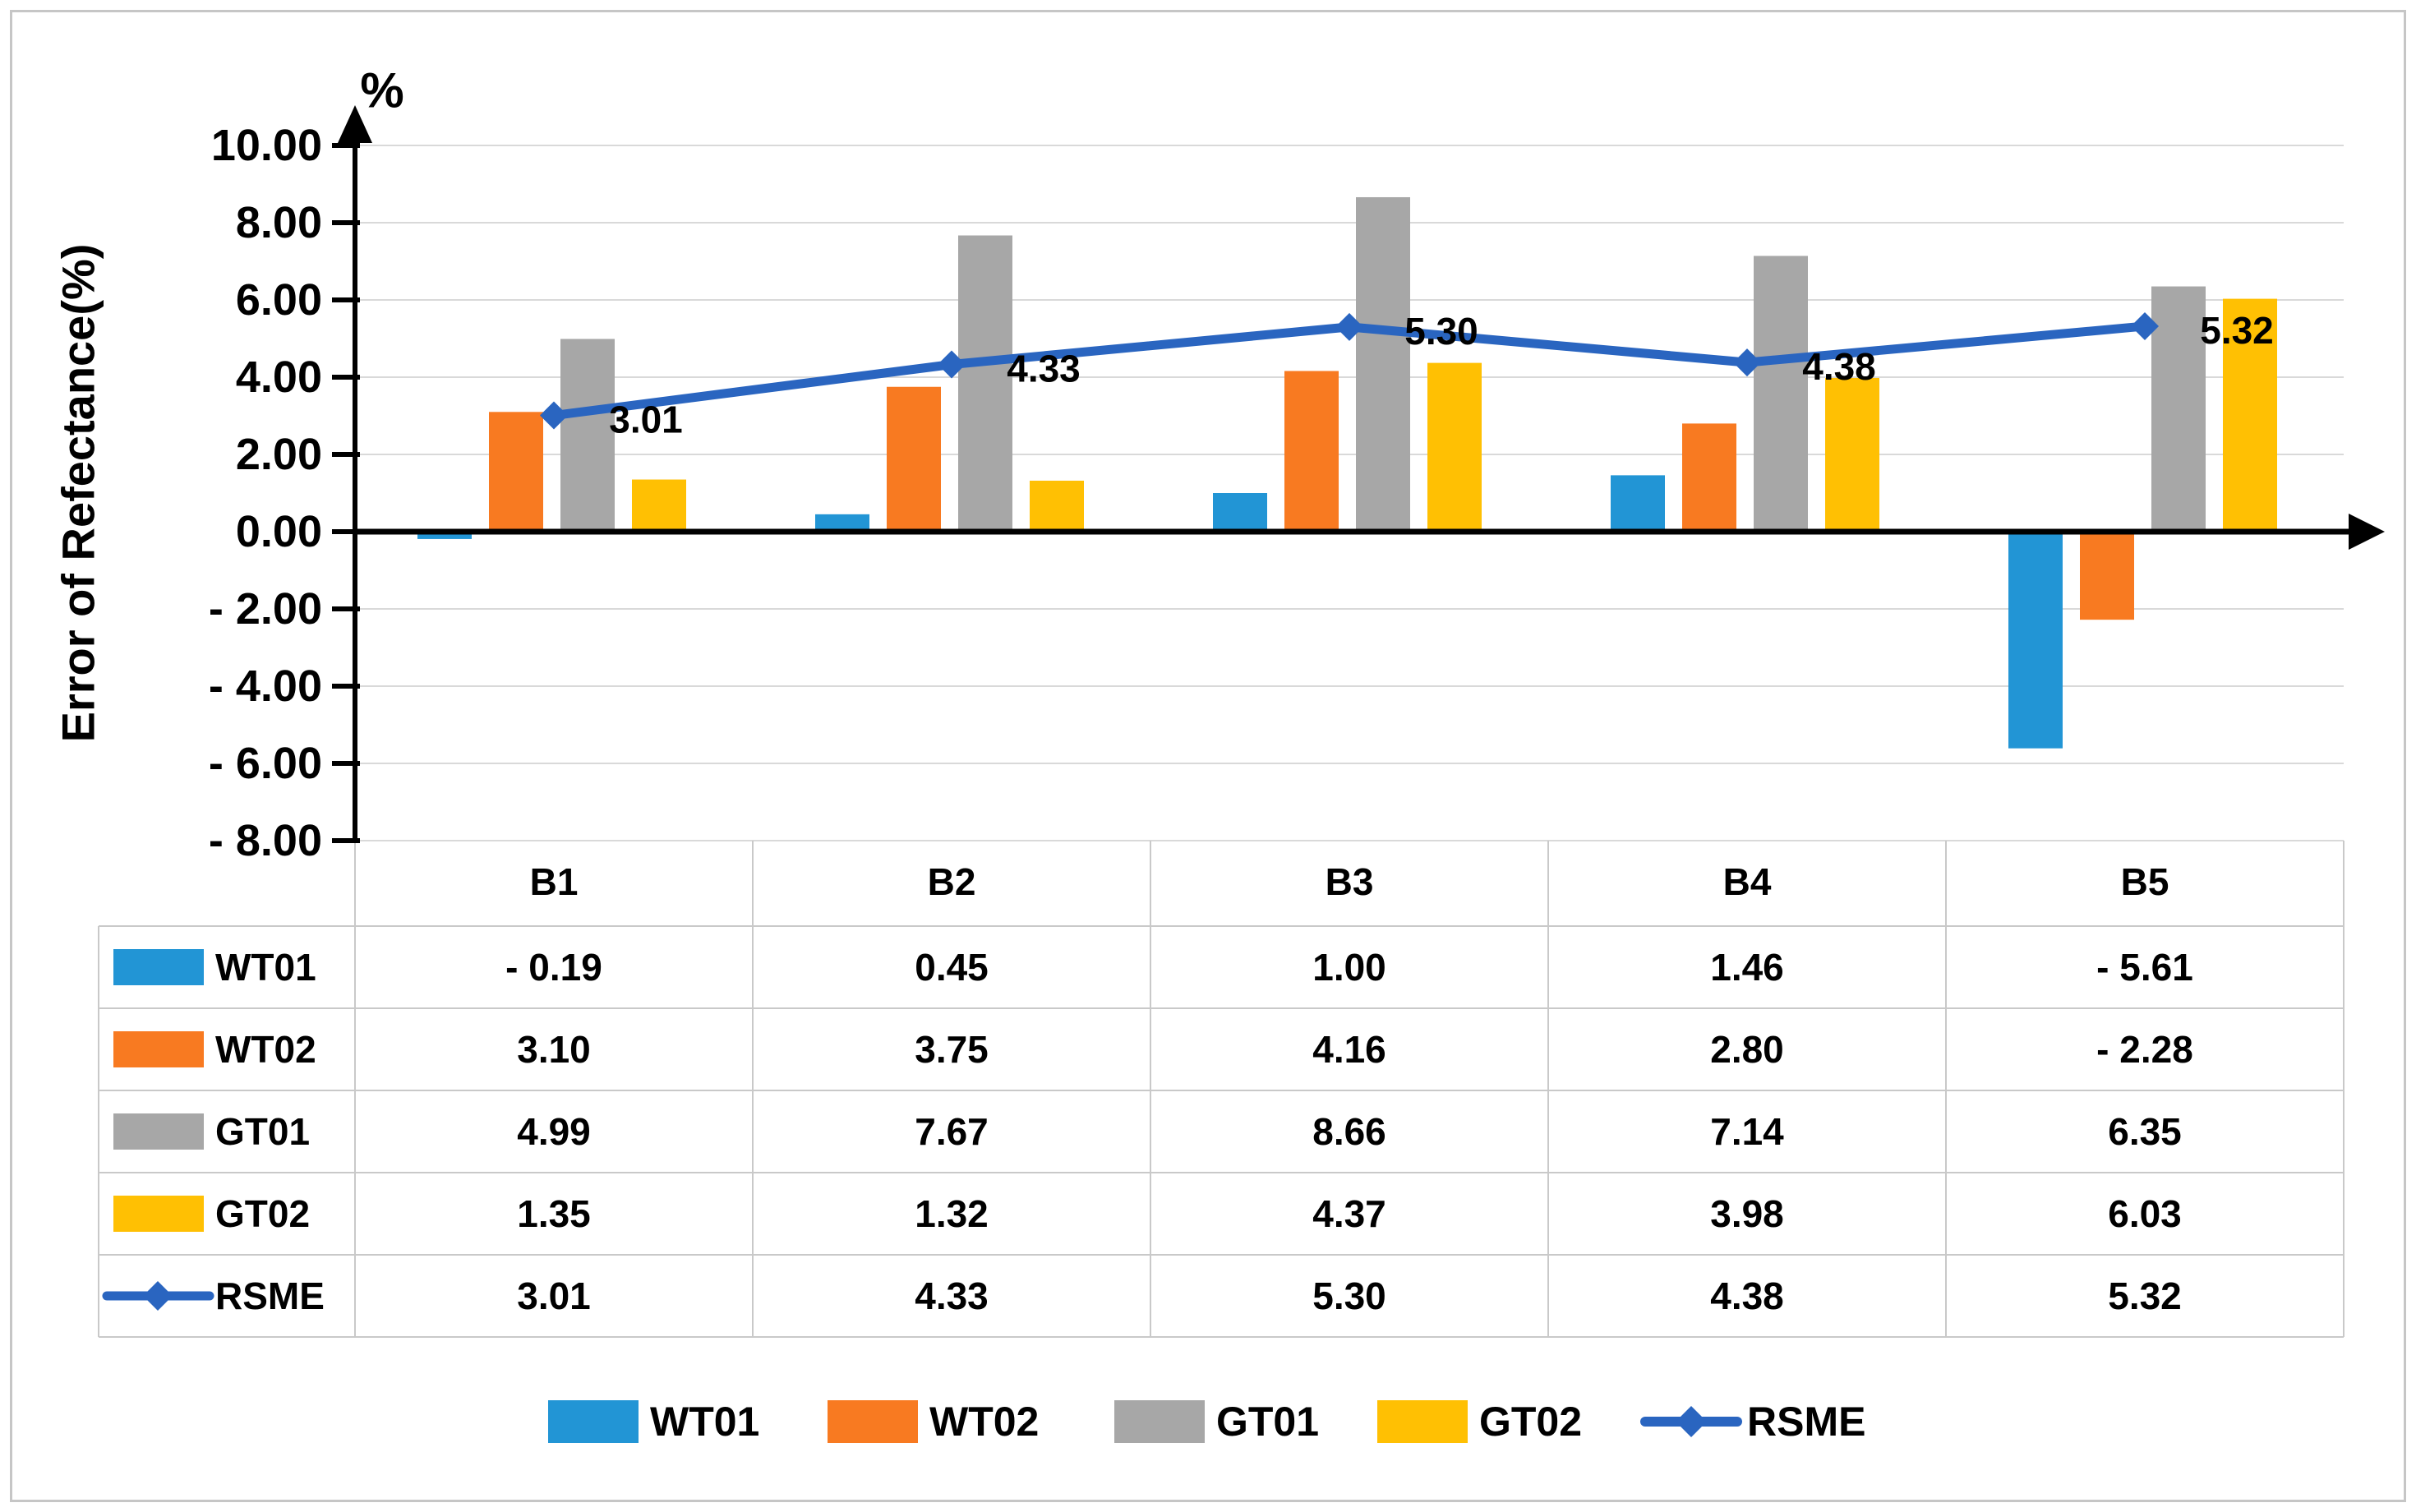 This screenshot has height=1512, width=2416. I want to click on marker-RSME-B5, so click(2145, 326).